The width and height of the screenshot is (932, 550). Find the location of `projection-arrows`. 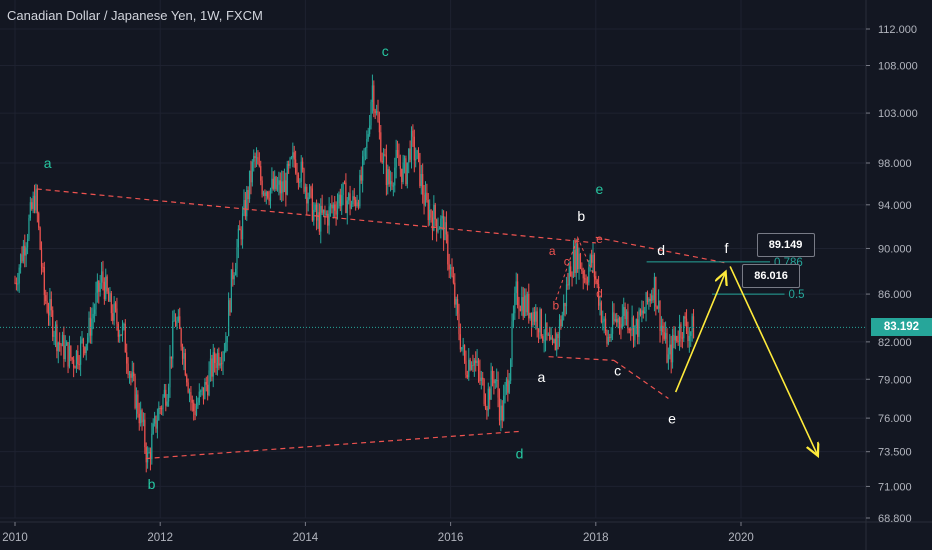

projection-arrows is located at coordinates (746, 360).